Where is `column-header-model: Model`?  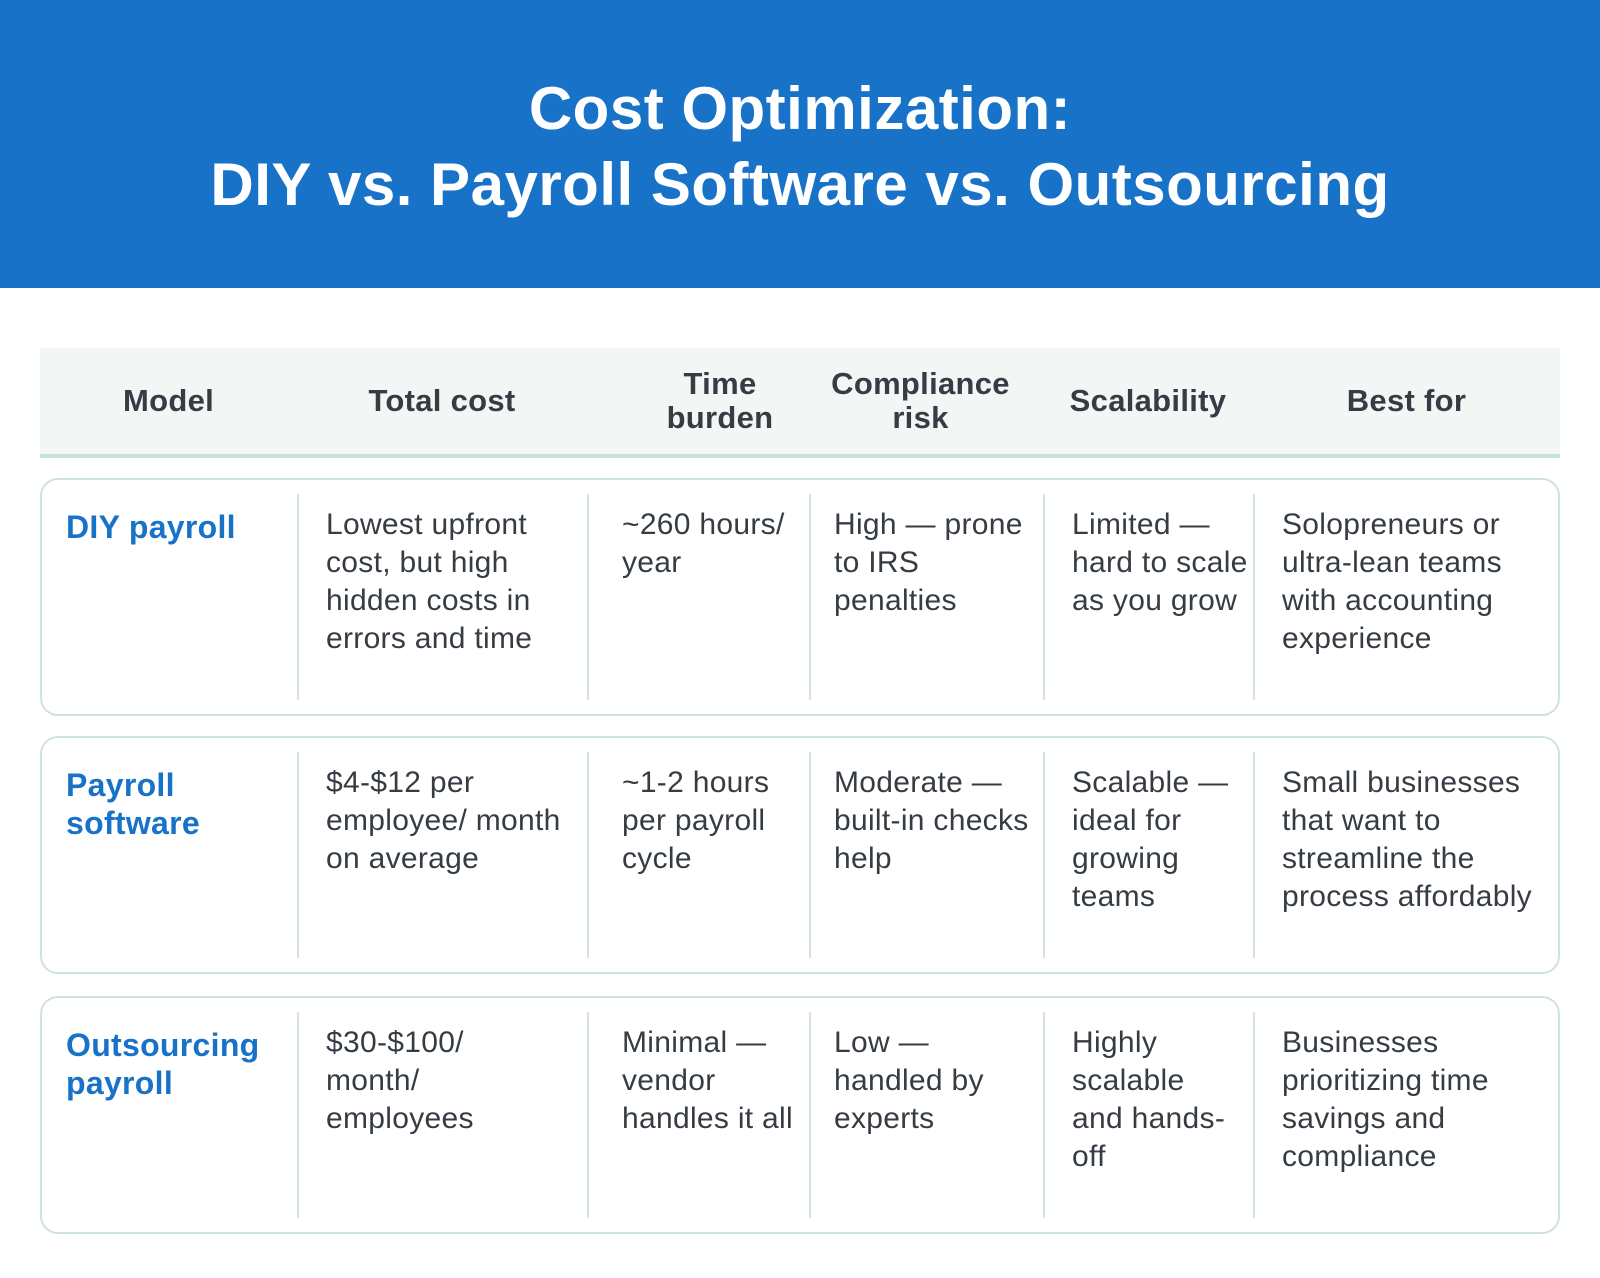 column-header-model: Model is located at coordinates (168, 400).